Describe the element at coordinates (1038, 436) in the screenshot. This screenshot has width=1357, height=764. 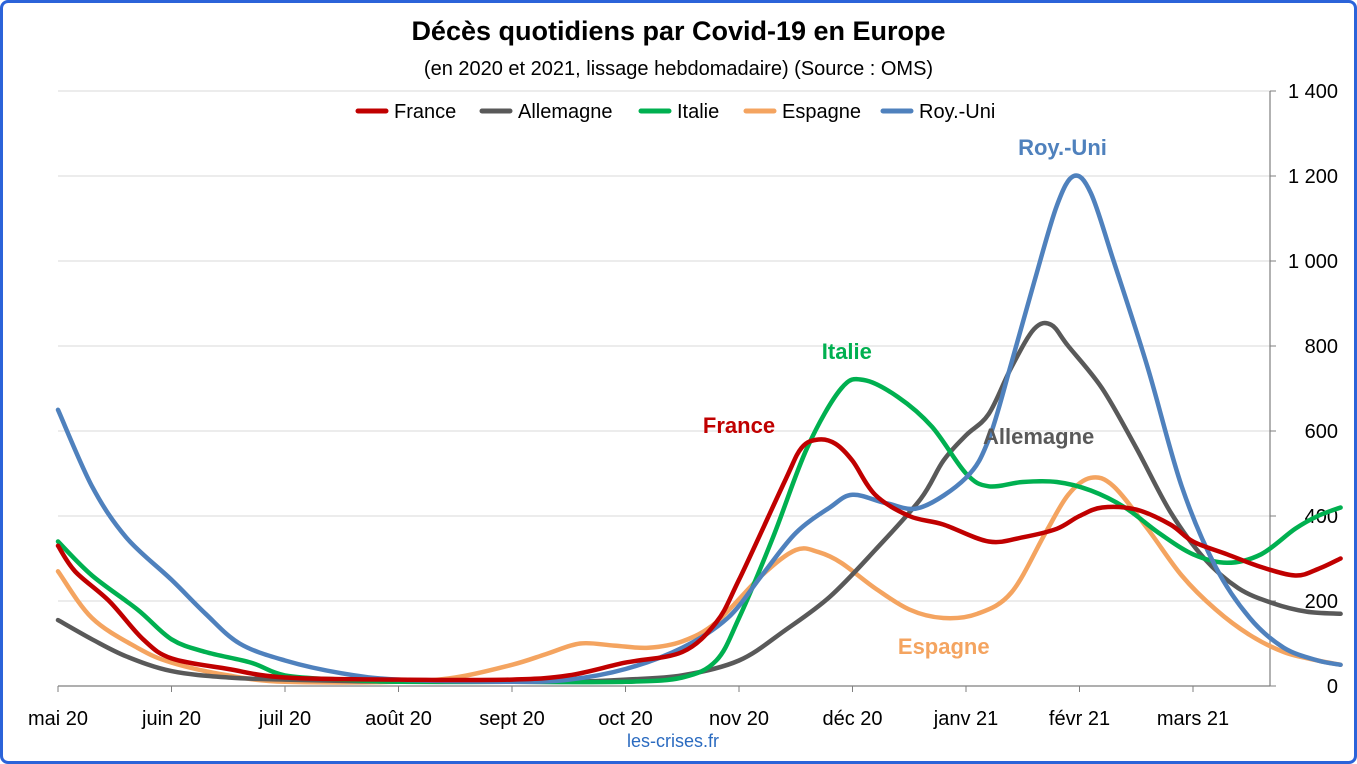
I see `annotation-allemagne: Allemagne` at that location.